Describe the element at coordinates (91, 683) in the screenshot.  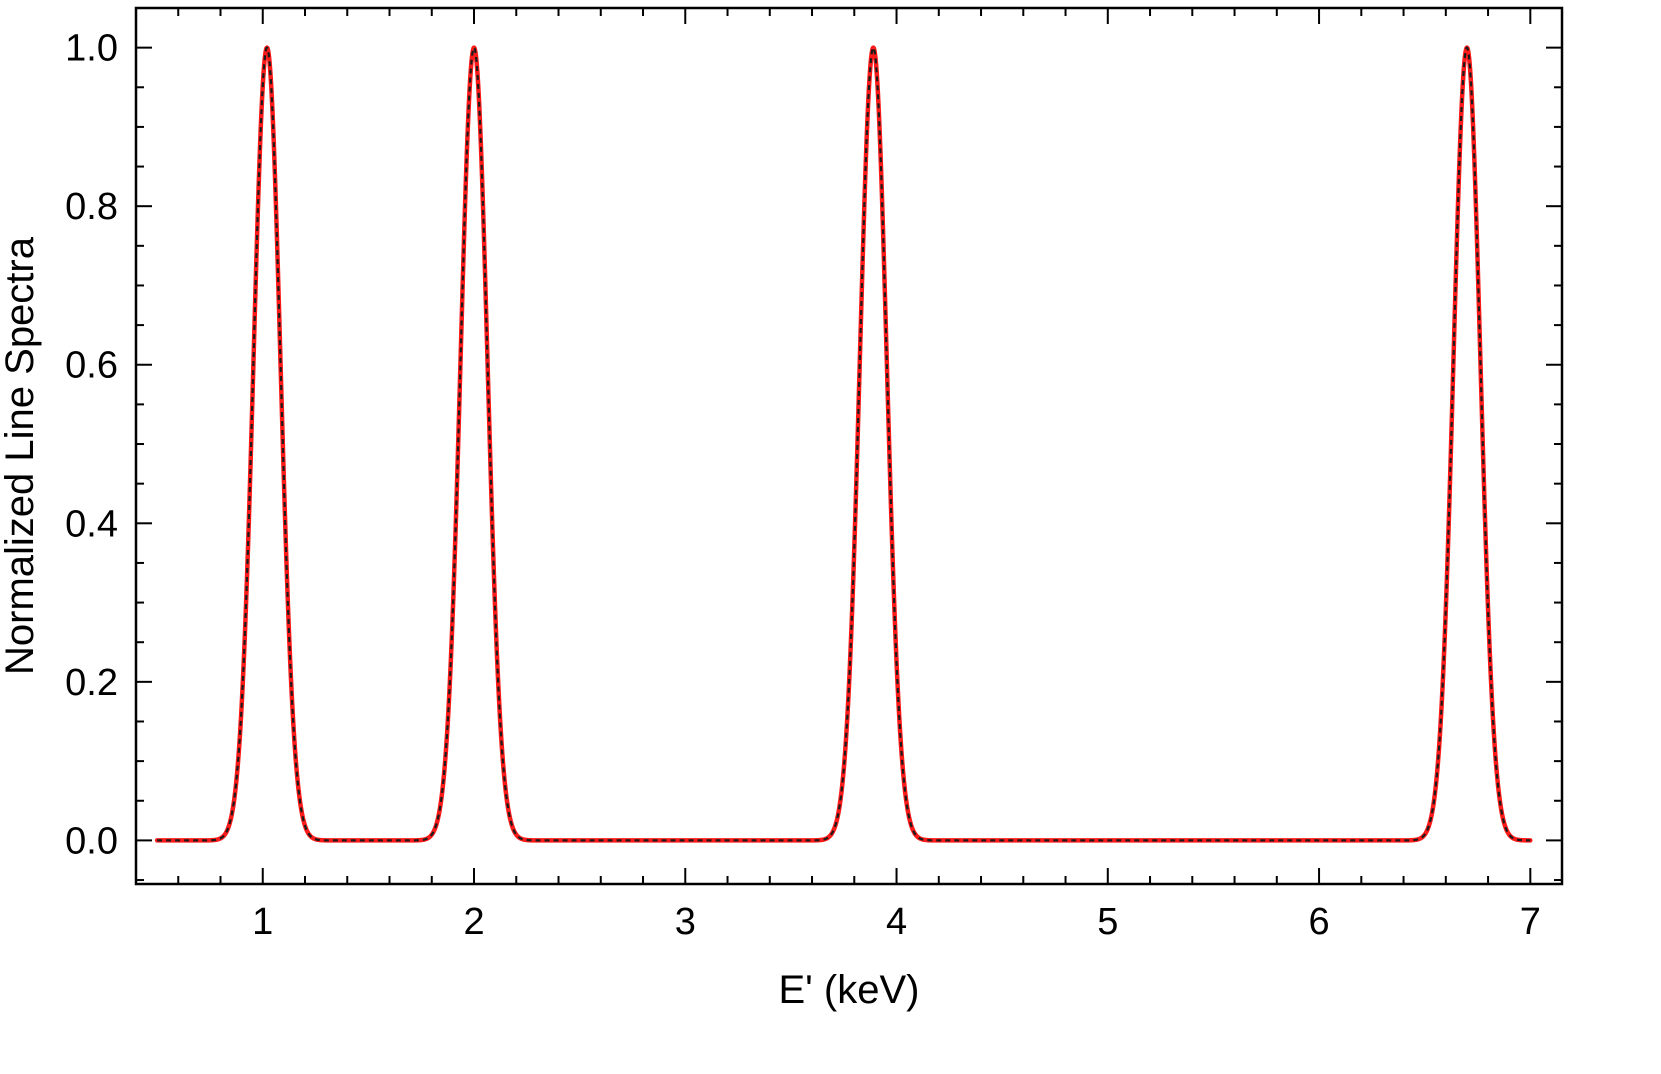
I see `y-tick-label: 0.2` at that location.